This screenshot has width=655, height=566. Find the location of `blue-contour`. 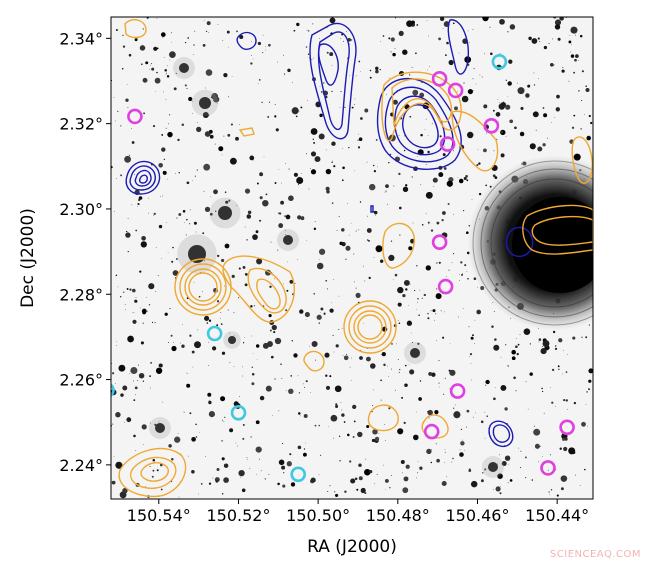

blue-contour is located at coordinates (142, 178).